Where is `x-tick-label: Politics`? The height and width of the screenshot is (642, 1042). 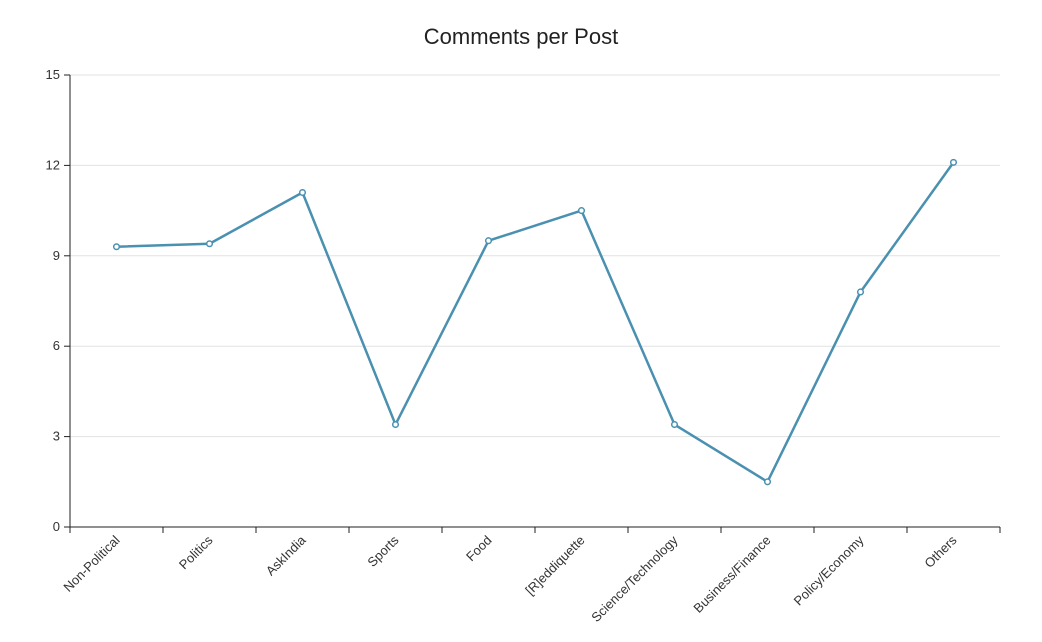
x-tick-label: Politics is located at coordinates (196, 552).